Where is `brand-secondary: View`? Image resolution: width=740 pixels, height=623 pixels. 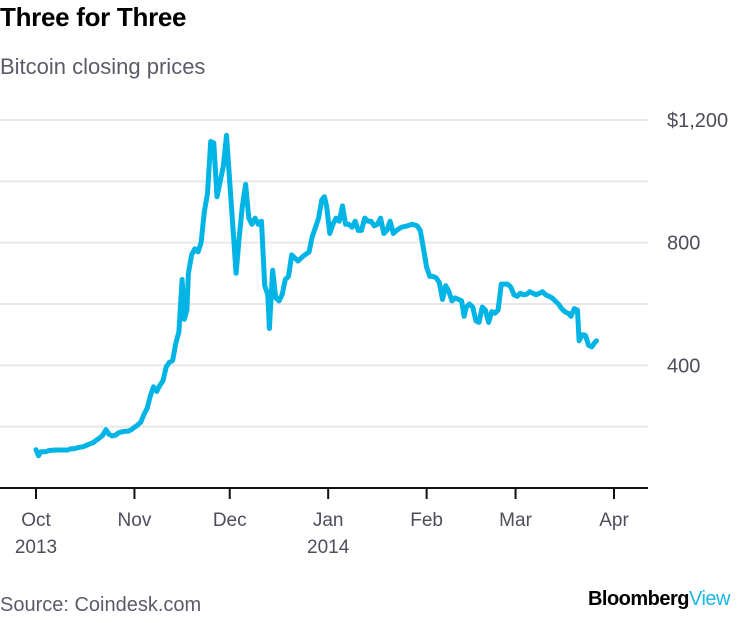 brand-secondary: View is located at coordinates (710, 599).